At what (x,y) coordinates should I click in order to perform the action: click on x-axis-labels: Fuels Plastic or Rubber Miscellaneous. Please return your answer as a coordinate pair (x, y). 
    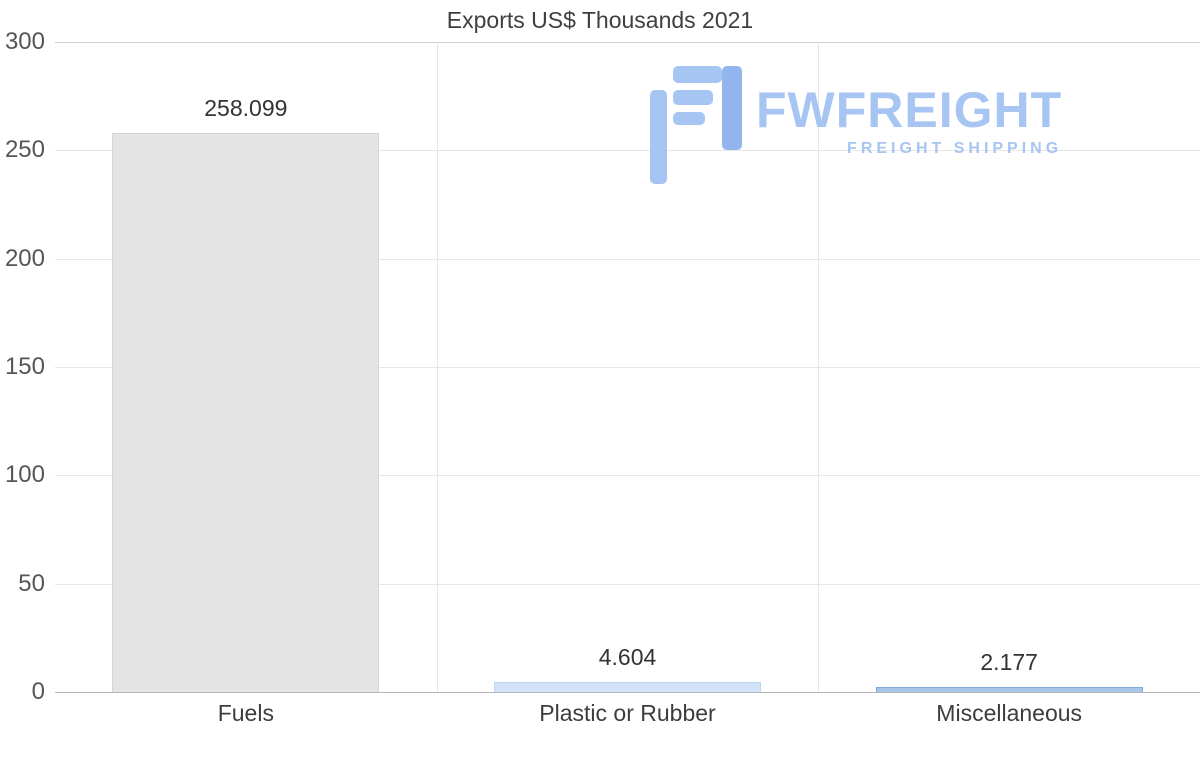
    Looking at the image, I should click on (627, 713).